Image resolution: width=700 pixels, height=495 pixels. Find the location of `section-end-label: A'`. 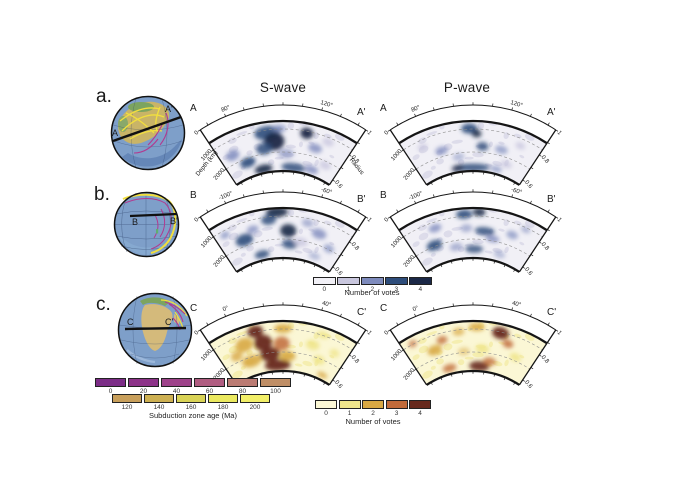

section-end-label: A' is located at coordinates (361, 112).